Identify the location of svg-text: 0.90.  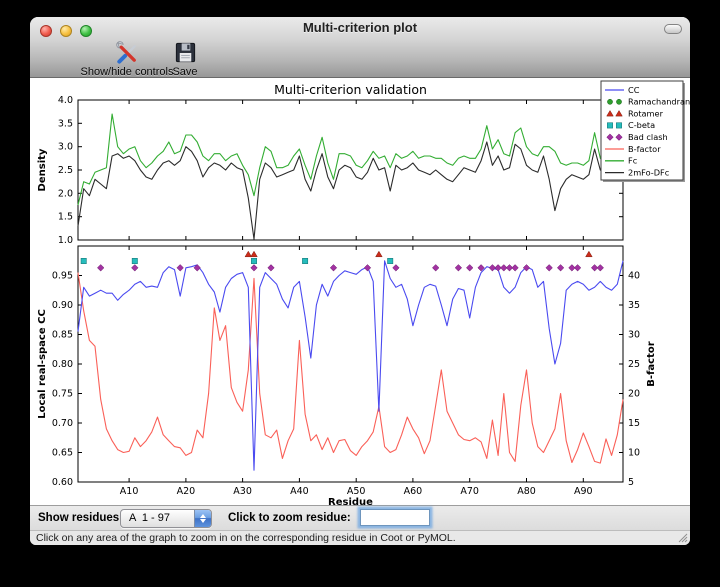
(62, 305).